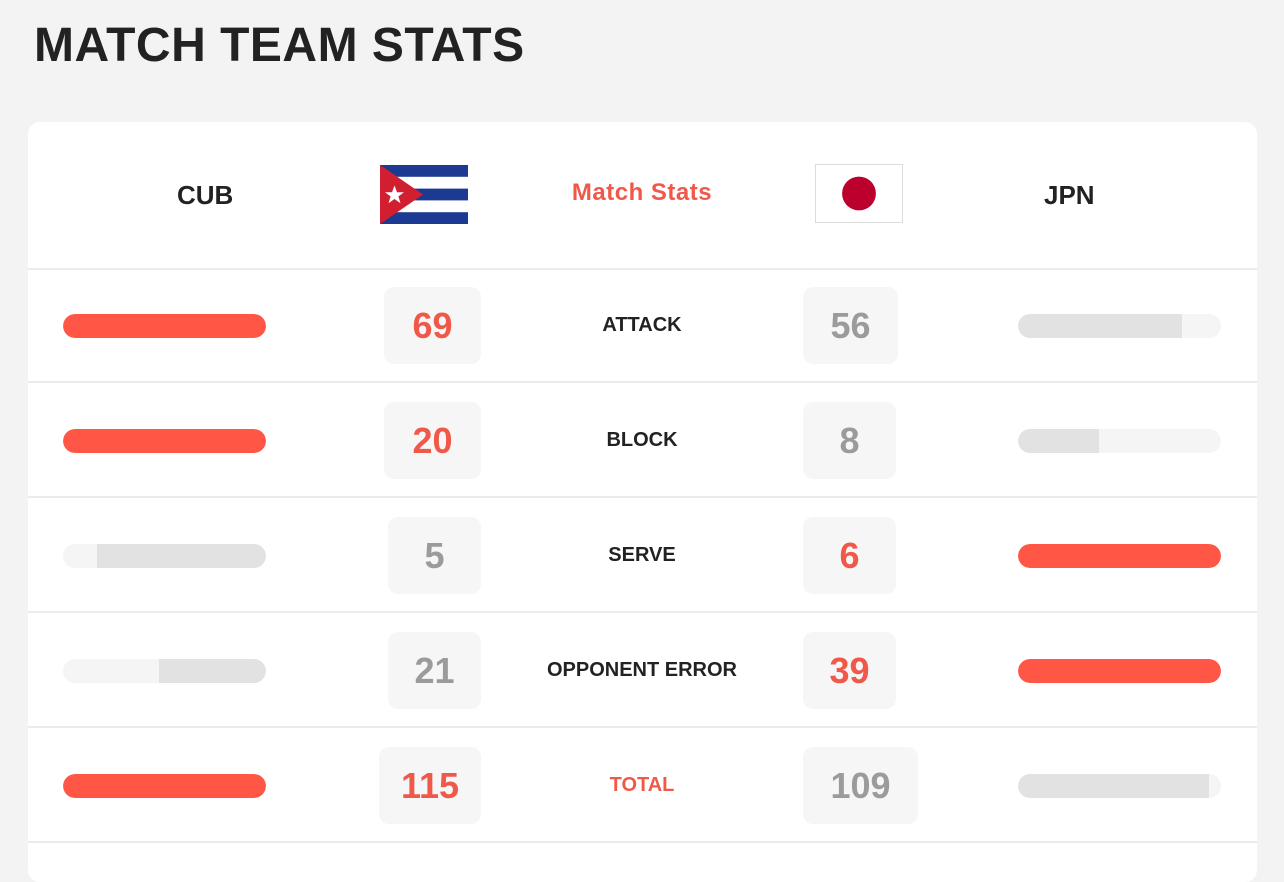 The image size is (1284, 882). I want to click on home-value: 115, so click(430, 785).